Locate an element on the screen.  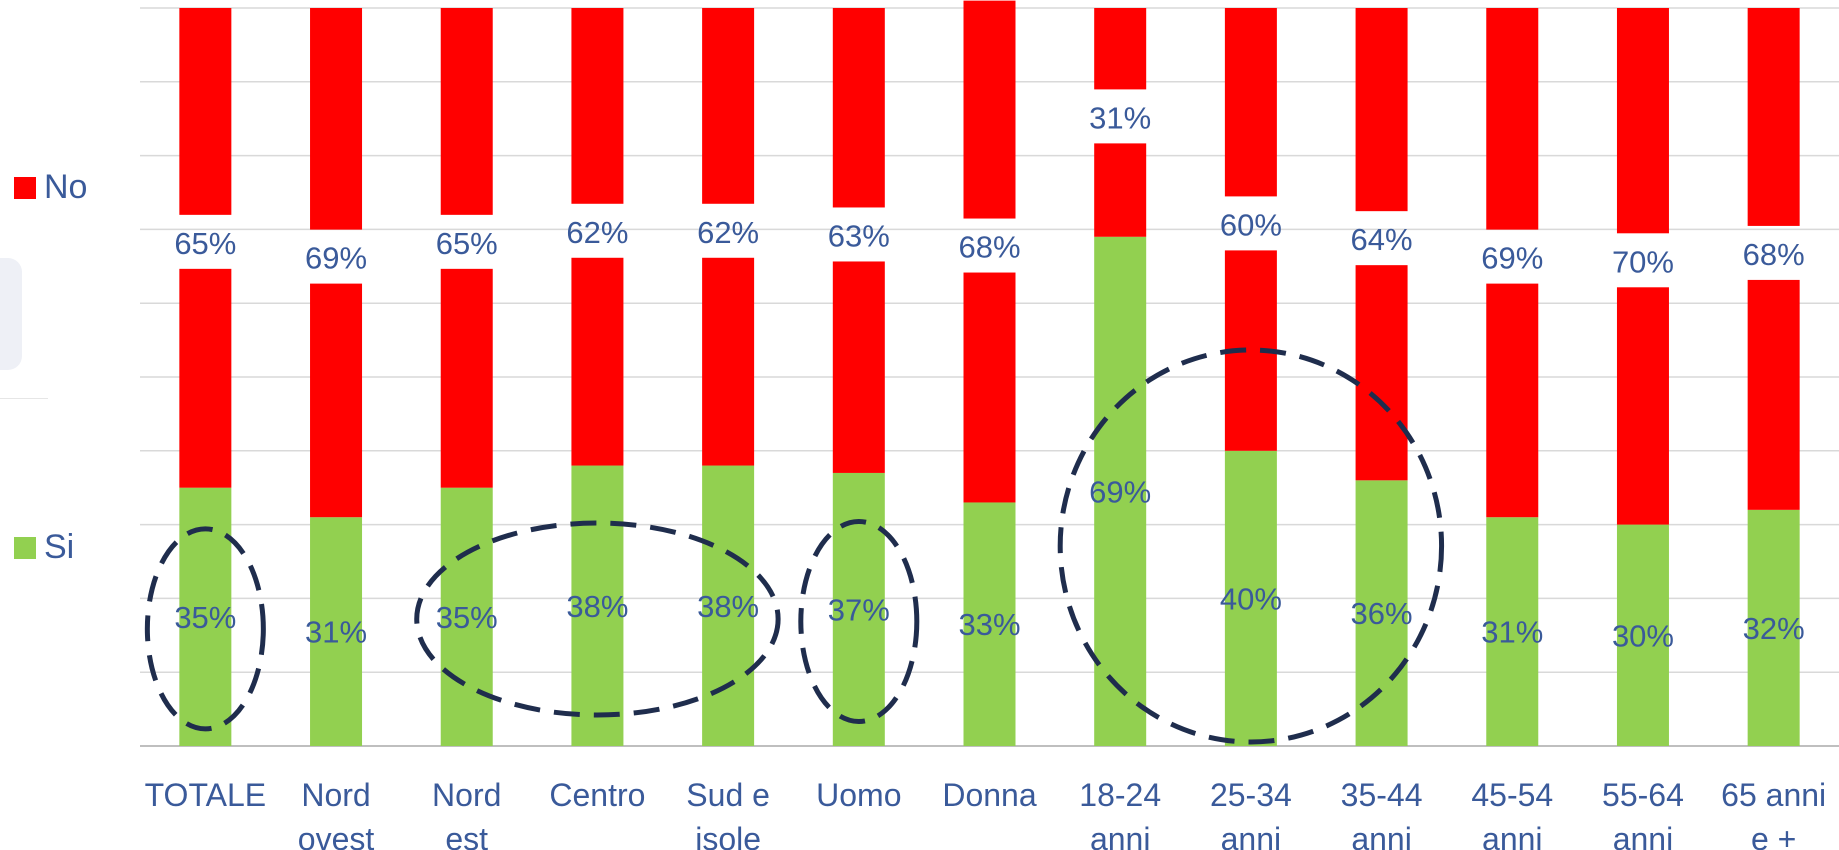
legend-label-no: No is located at coordinates (66, 187).